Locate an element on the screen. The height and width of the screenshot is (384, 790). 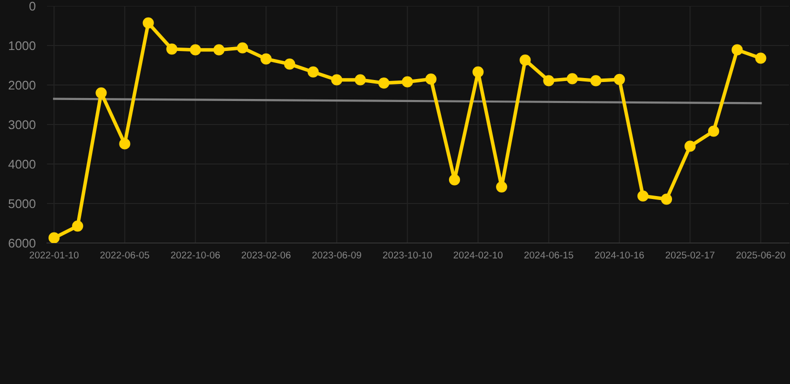
y-tick-label: 0 is located at coordinates (32, 6).